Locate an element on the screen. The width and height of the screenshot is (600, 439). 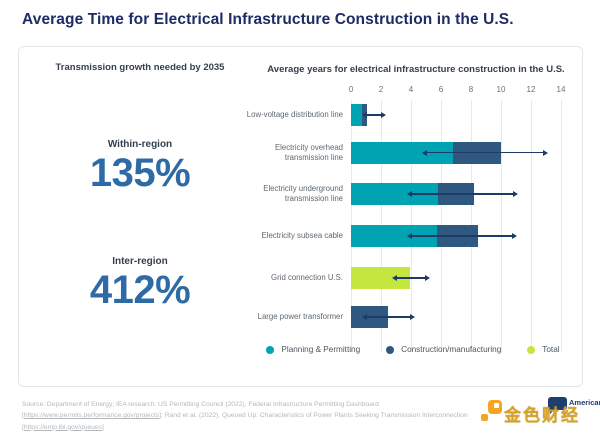
jinse-logo-notch is located at coordinates (496, 405).